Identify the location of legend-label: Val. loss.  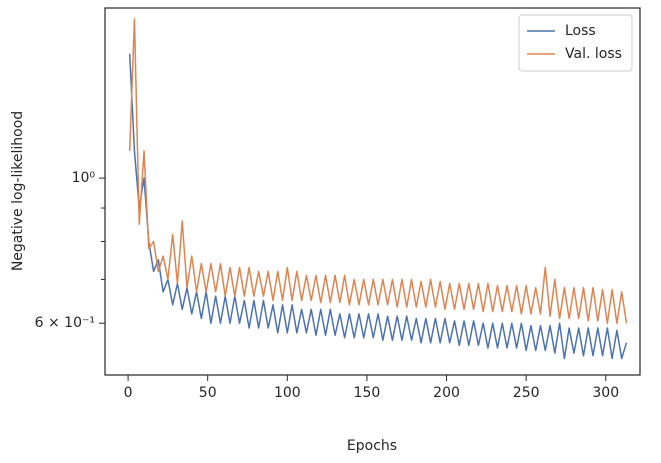
(593, 54).